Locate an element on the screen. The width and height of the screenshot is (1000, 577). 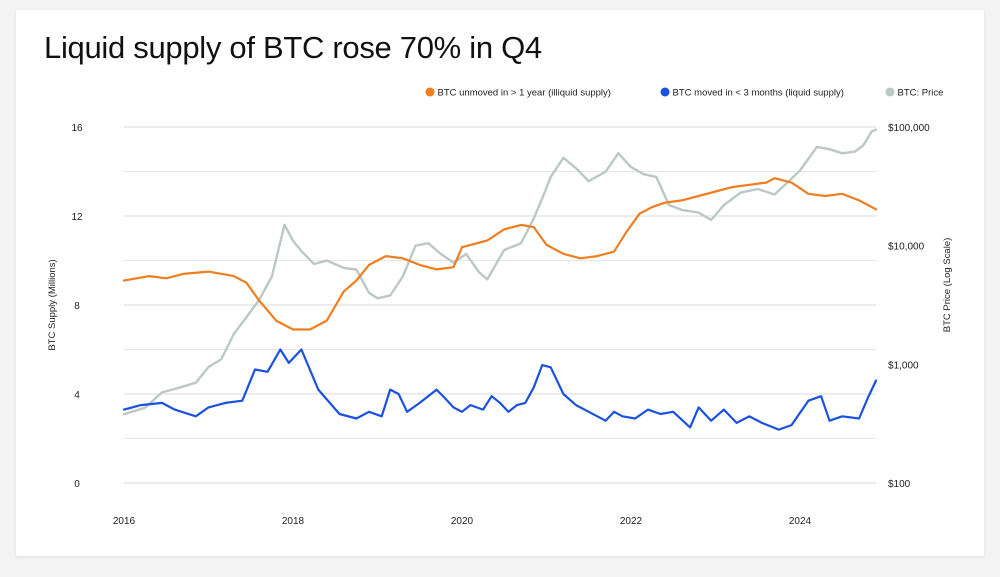
liquid-supply-line is located at coordinates (500, 389).